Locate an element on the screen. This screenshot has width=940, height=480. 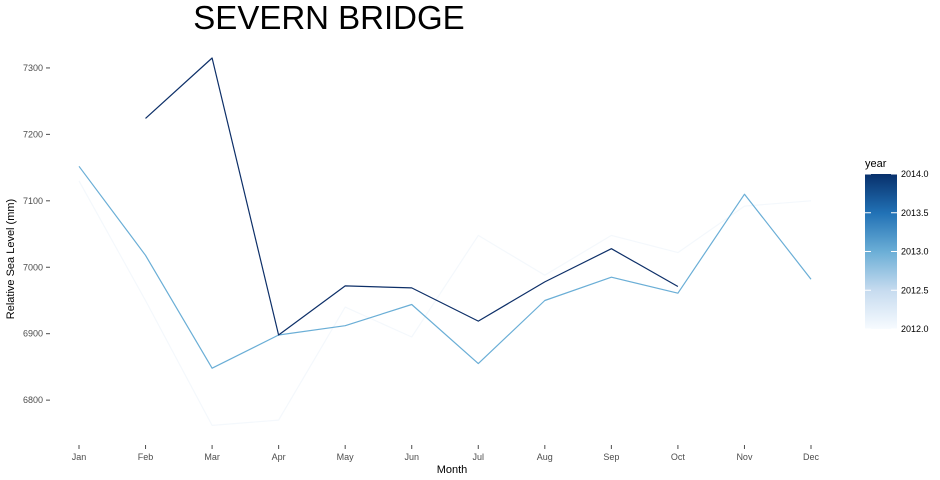
legend-tick-label: 2012.0 is located at coordinates (915, 329).